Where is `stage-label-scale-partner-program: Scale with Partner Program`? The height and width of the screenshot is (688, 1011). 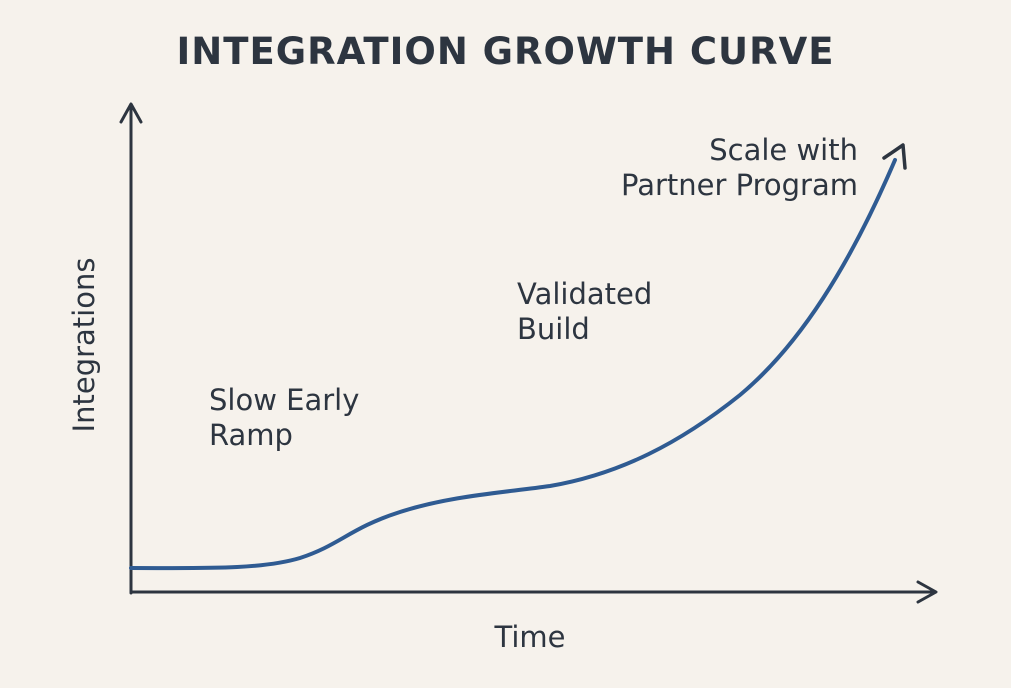
stage-label-scale-partner-program: Scale with Partner Program is located at coordinates (709, 168).